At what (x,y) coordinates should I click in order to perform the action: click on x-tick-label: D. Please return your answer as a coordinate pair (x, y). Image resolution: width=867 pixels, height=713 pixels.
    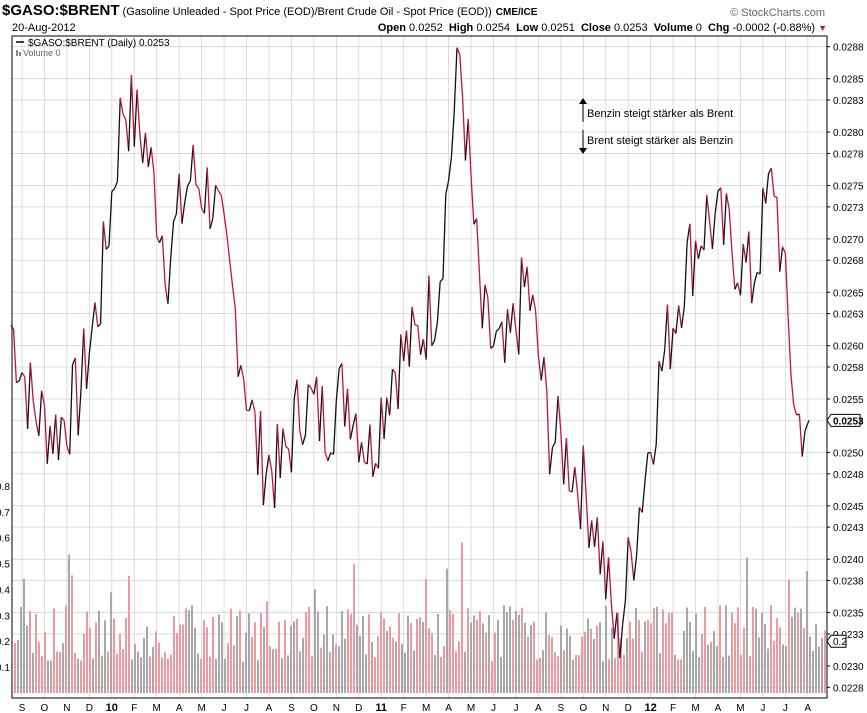
    Looking at the image, I should click on (628, 708).